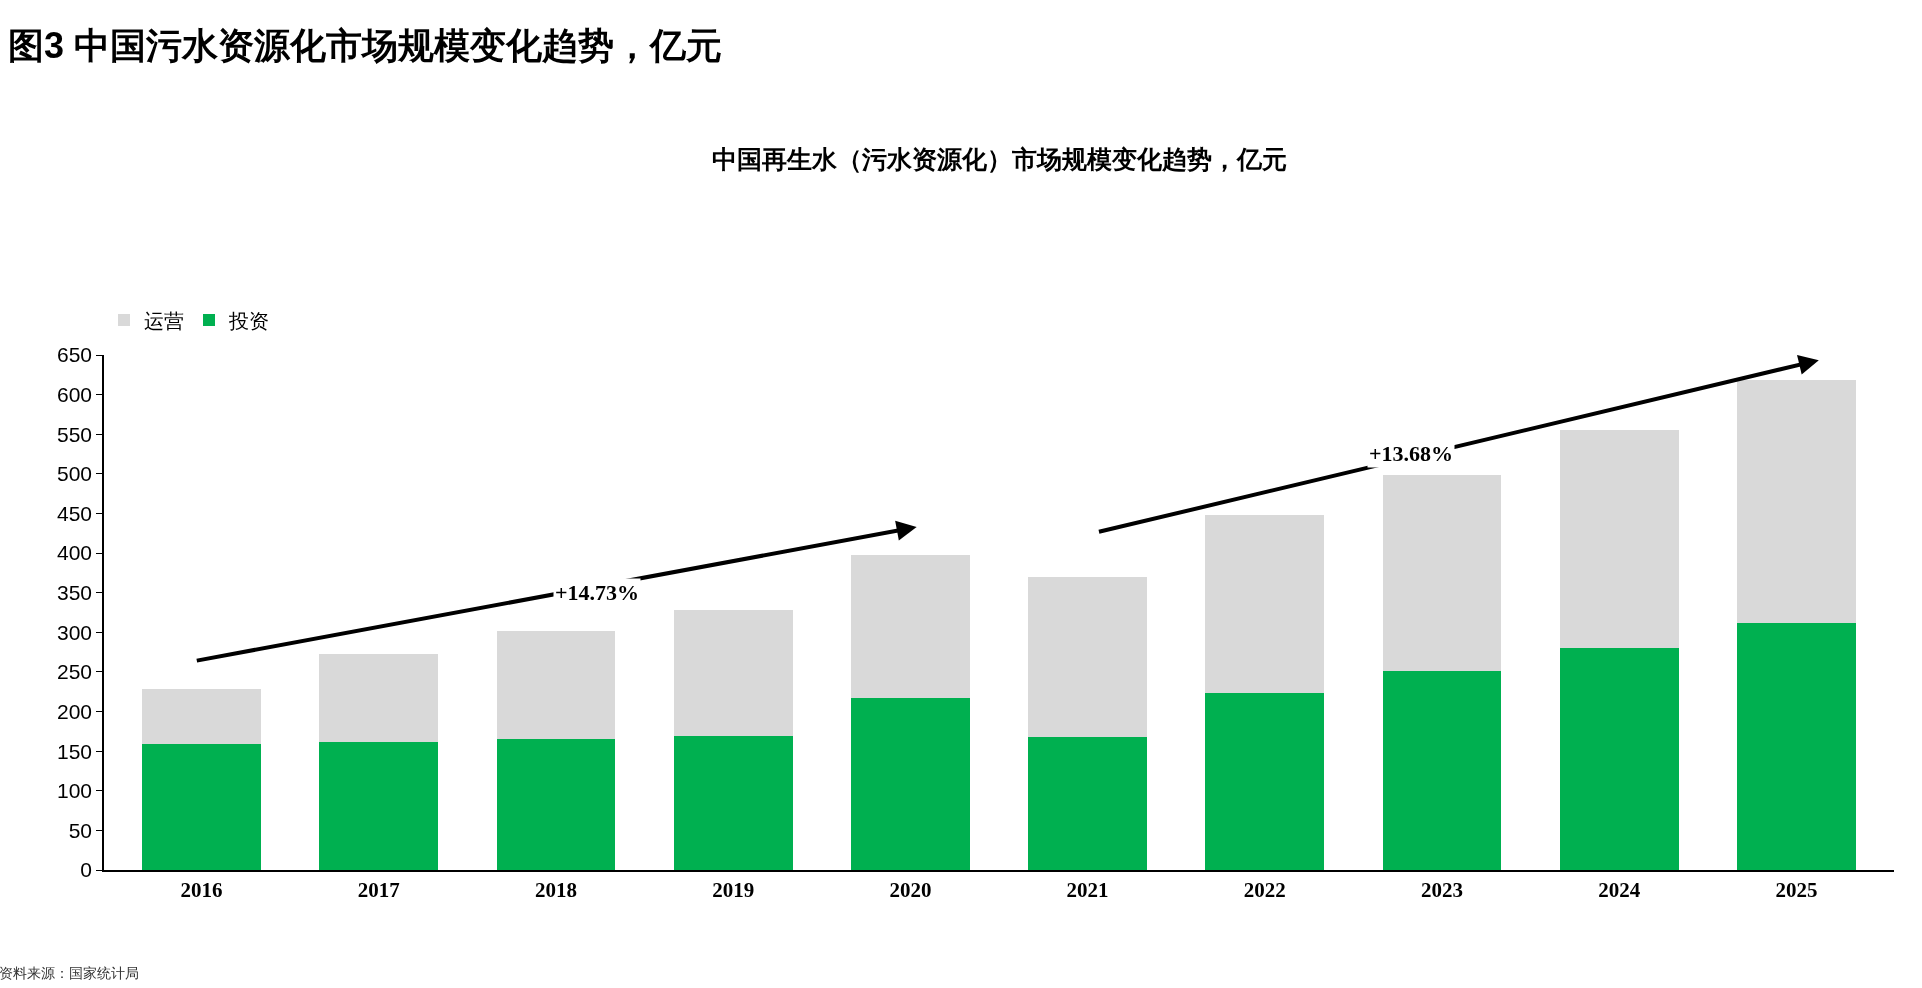 This screenshot has width=1922, height=988. What do you see at coordinates (69, 973) in the screenshot?
I see `text: 资料来源：国家统计局` at bounding box center [69, 973].